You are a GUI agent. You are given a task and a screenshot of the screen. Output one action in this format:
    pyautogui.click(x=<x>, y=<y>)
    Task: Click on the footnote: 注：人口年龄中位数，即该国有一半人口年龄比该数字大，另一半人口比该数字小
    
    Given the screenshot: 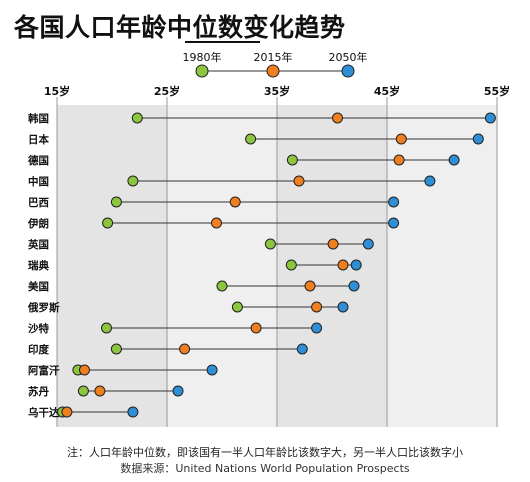 What is the action you would take?
    pyautogui.click(x=265, y=452)
    